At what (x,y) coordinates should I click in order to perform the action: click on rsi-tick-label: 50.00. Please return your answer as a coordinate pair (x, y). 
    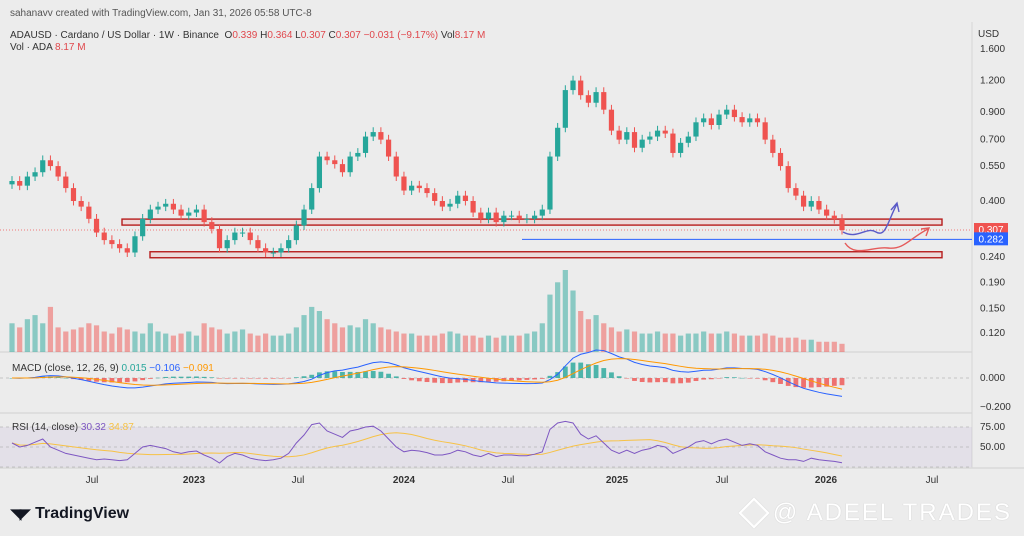
    Looking at the image, I should click on (992, 447).